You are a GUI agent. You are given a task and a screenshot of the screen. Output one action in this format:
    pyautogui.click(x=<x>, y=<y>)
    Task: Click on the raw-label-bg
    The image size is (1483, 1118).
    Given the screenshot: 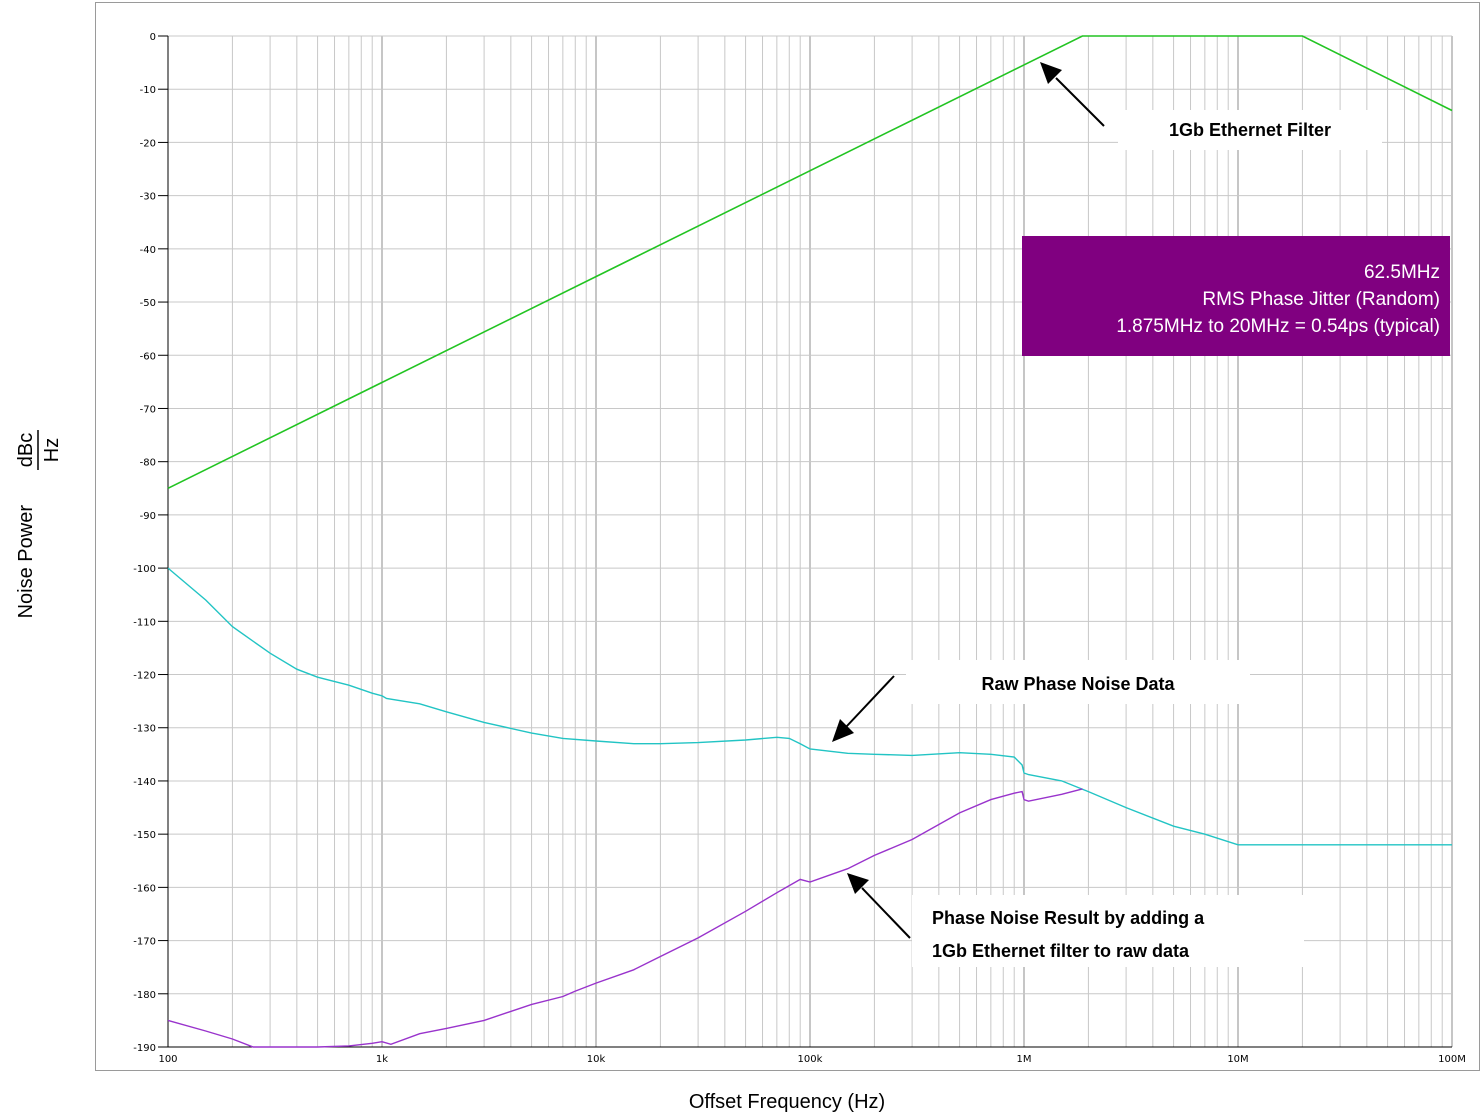 What is the action you would take?
    pyautogui.click(x=1078, y=682)
    